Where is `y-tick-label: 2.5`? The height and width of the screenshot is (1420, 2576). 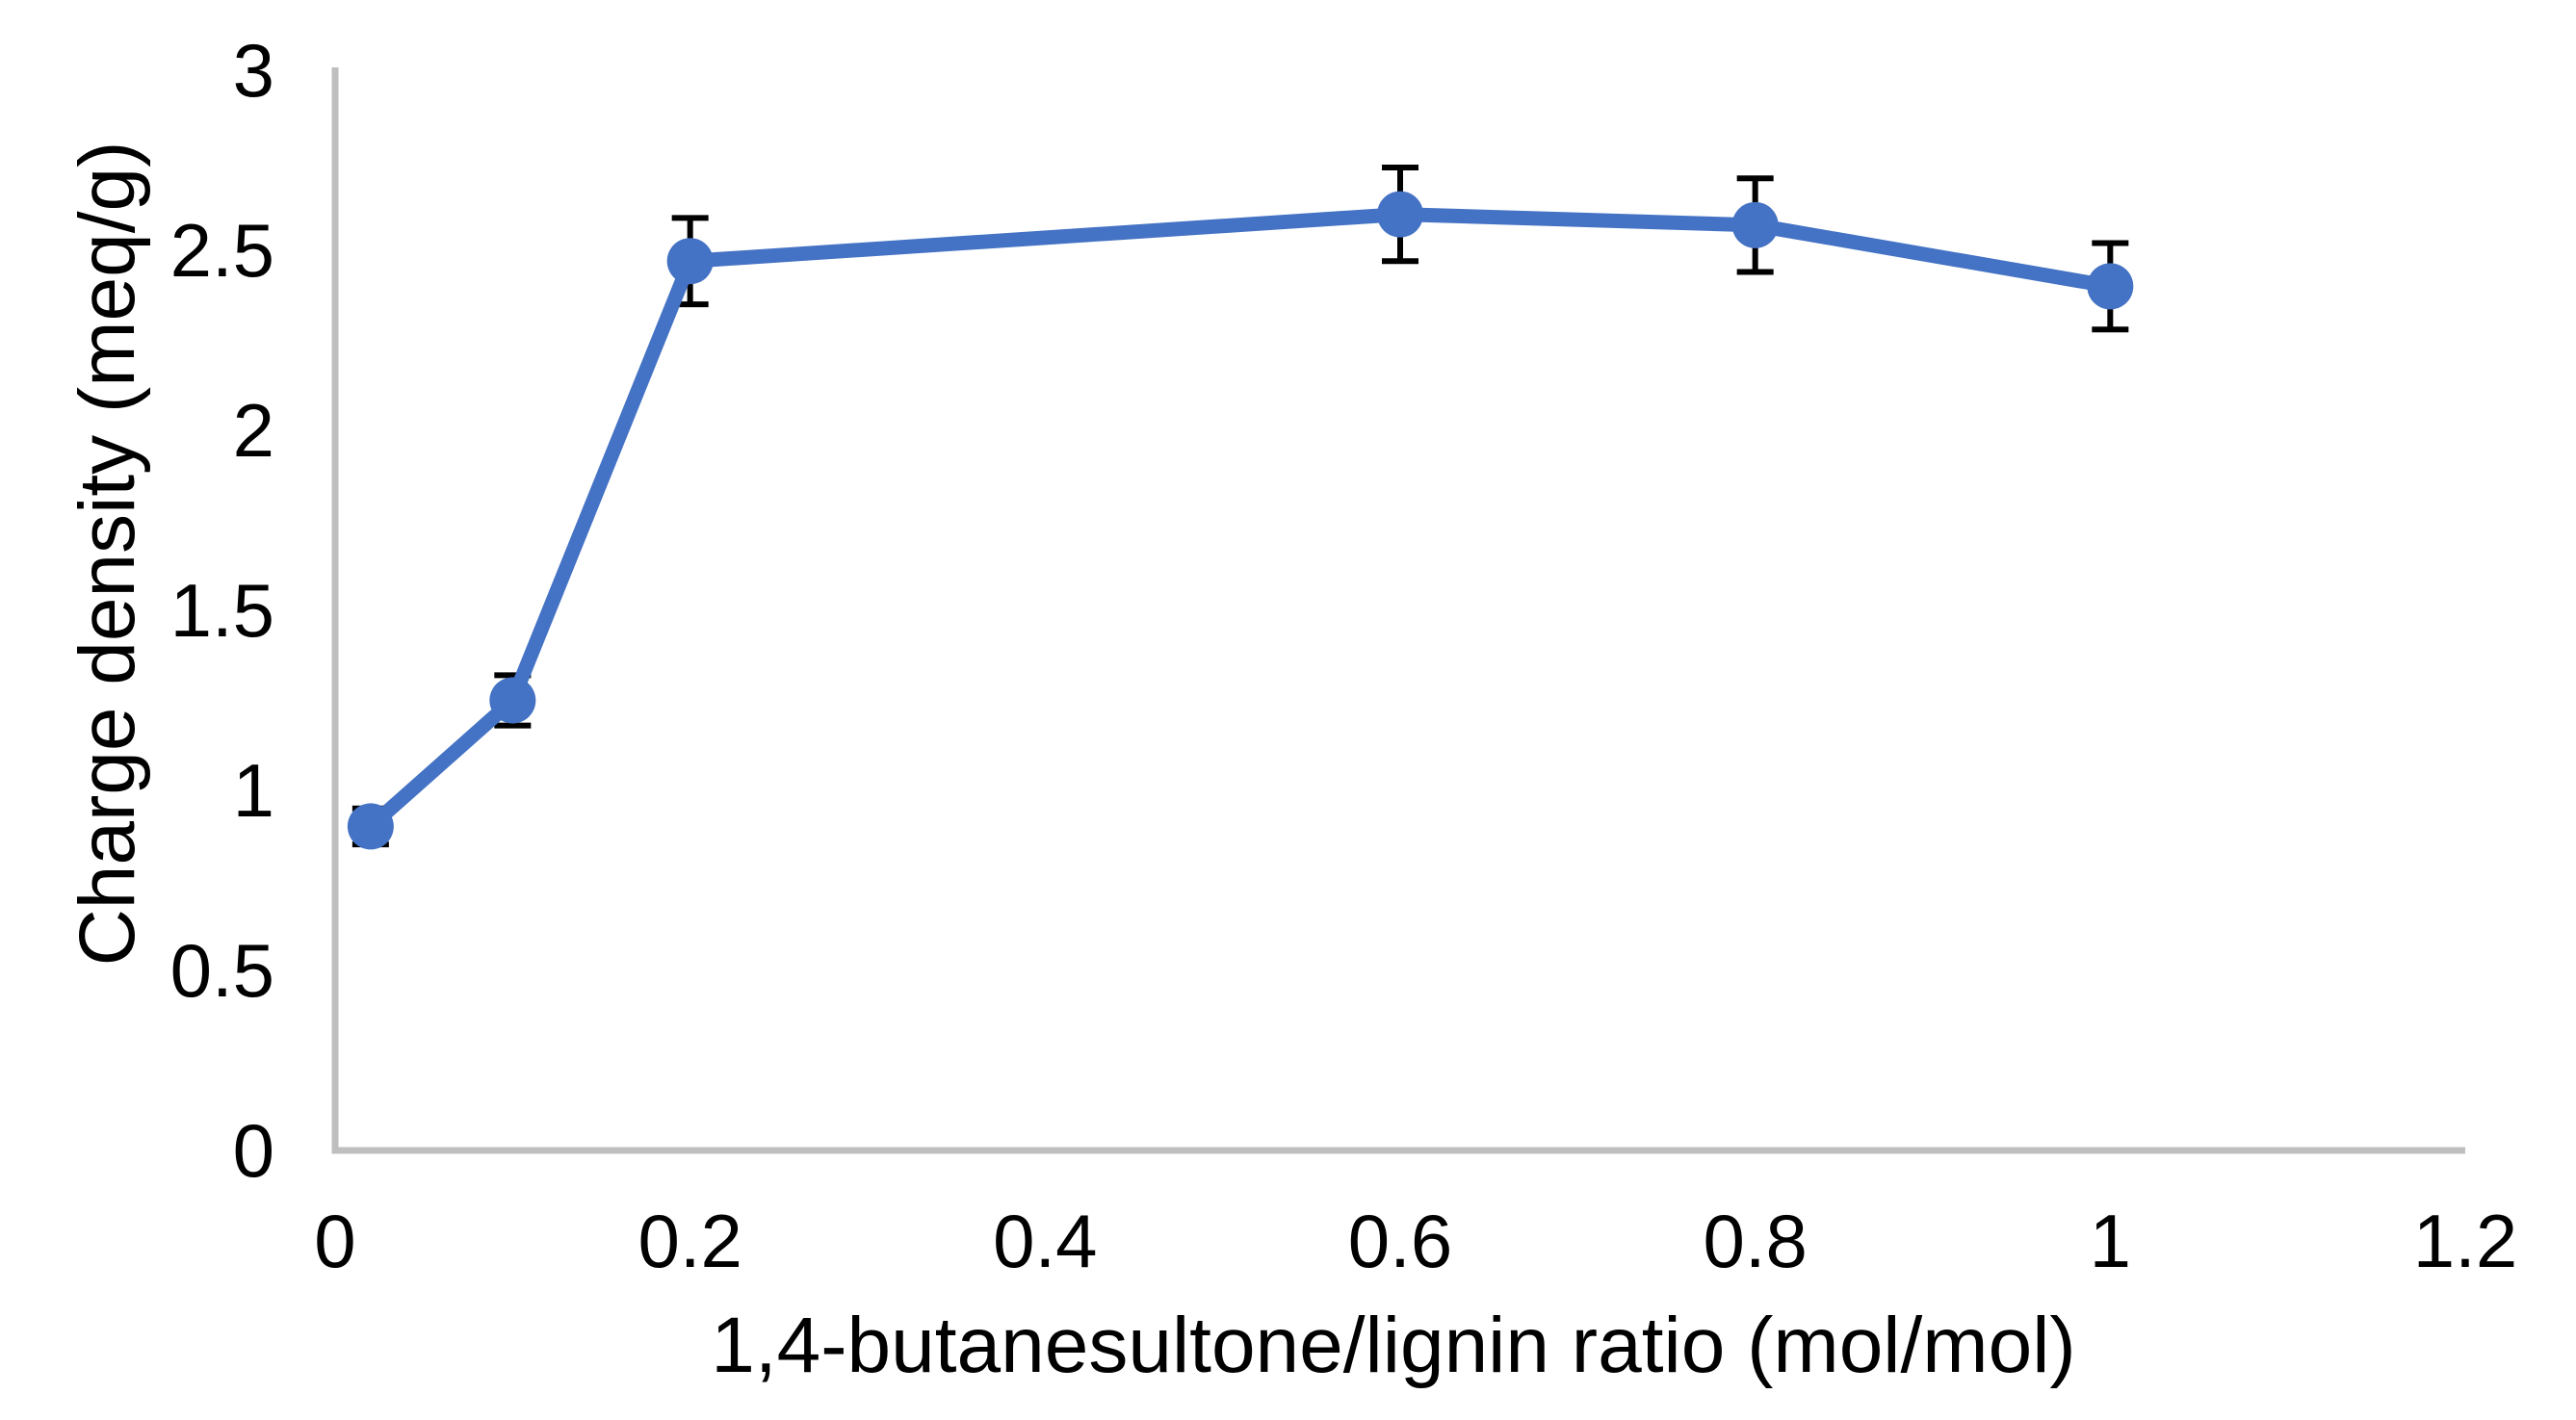 y-tick-label: 2.5 is located at coordinates (221, 251).